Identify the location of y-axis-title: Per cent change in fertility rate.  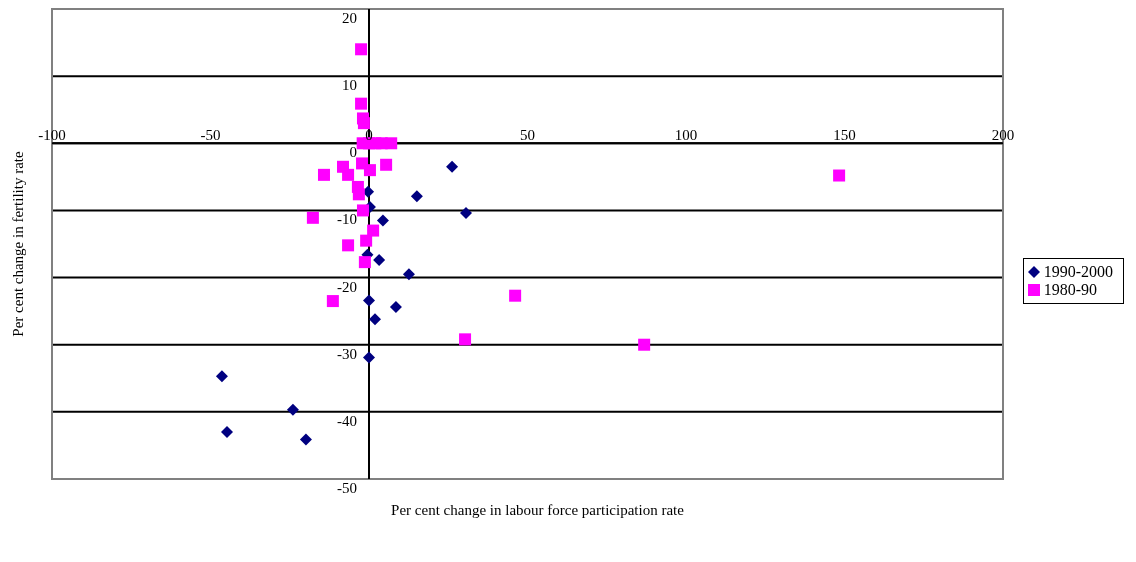
(18, 244).